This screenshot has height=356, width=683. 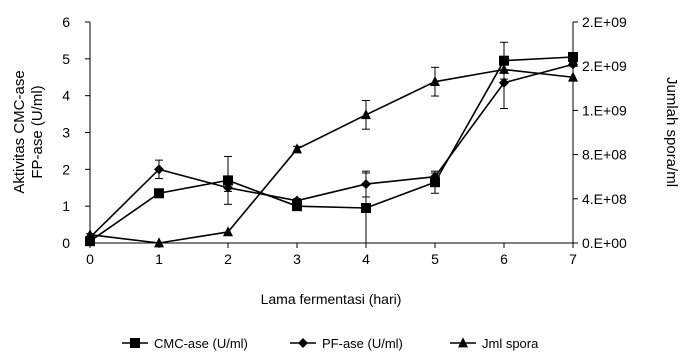 What do you see at coordinates (435, 259) in the screenshot?
I see `x-tick-label: 5` at bounding box center [435, 259].